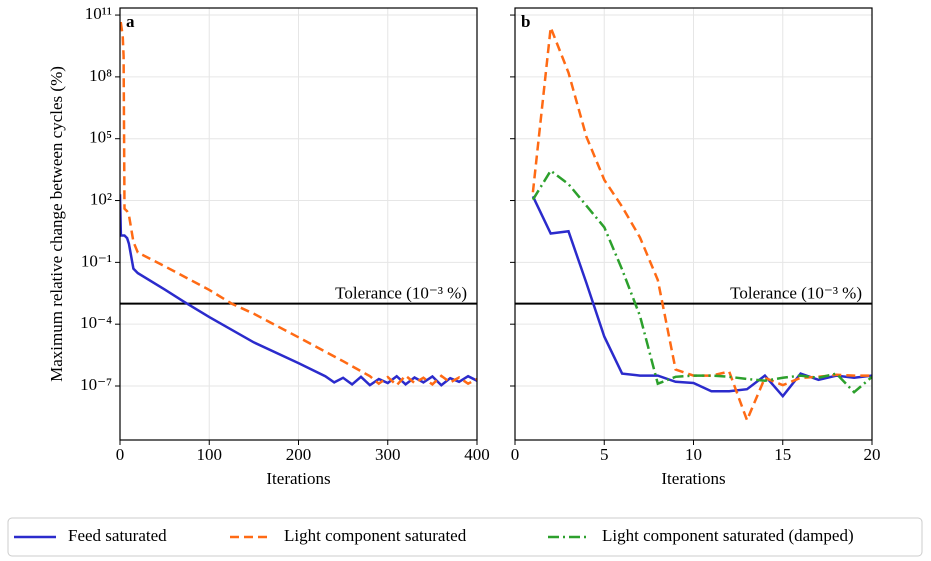  Describe the element at coordinates (477, 454) in the screenshot. I see `x-tick-label: 400` at that location.